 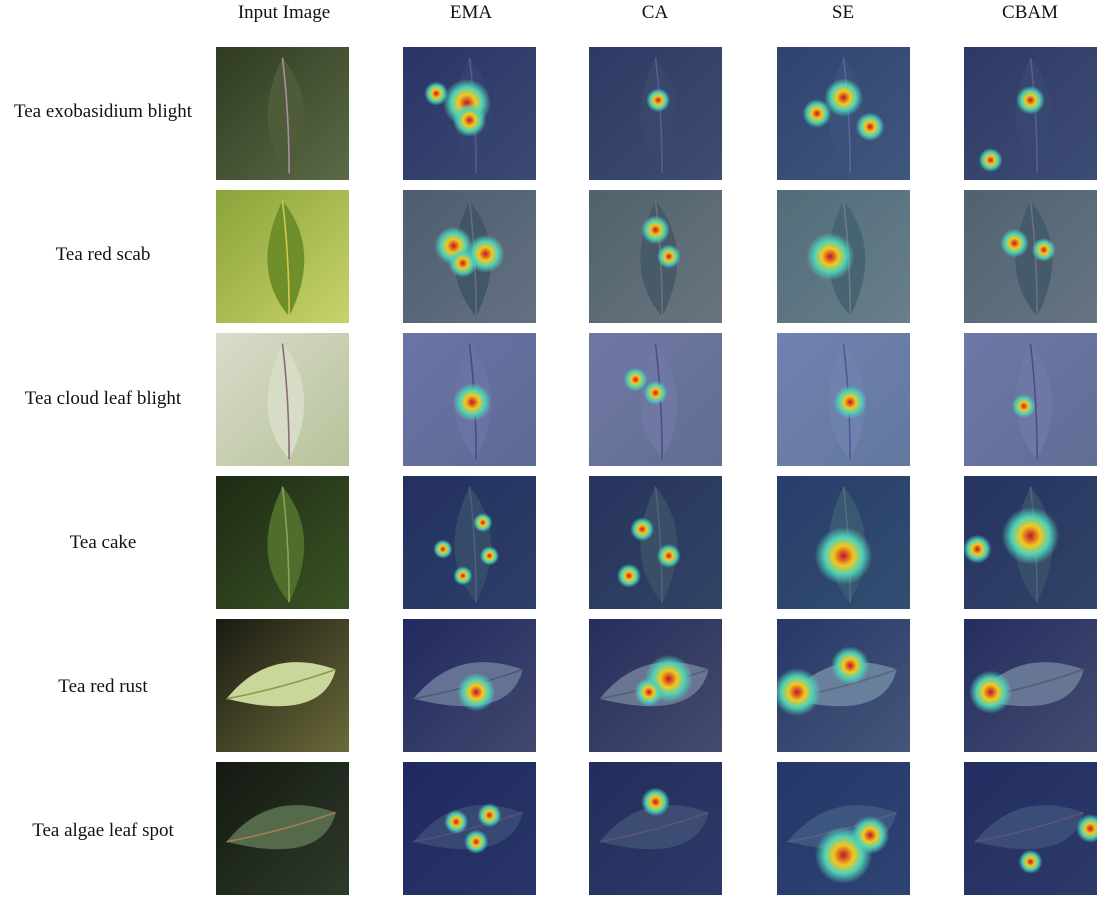 What do you see at coordinates (843, 828) in the screenshot?
I see `heatmap-se-tea-algae-leaf-spot` at bounding box center [843, 828].